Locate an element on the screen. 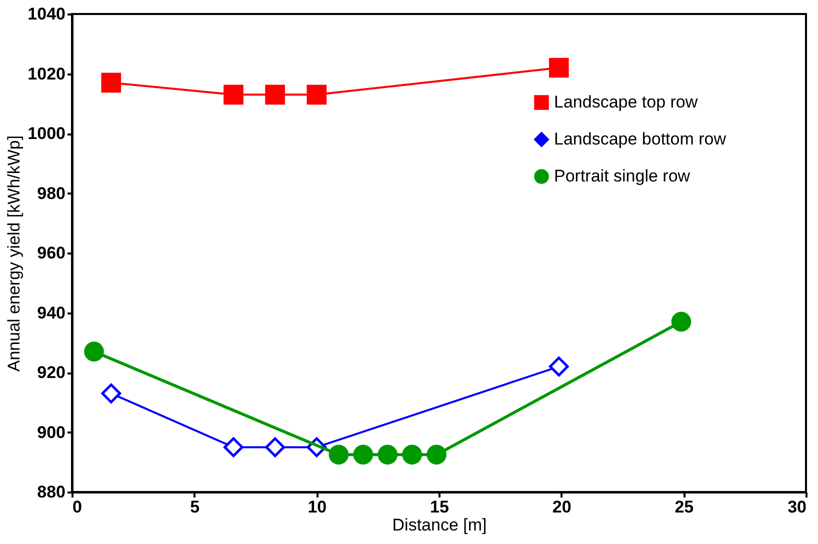 This screenshot has width=818, height=544. y-tick-label: 1040 is located at coordinates (47, 14).